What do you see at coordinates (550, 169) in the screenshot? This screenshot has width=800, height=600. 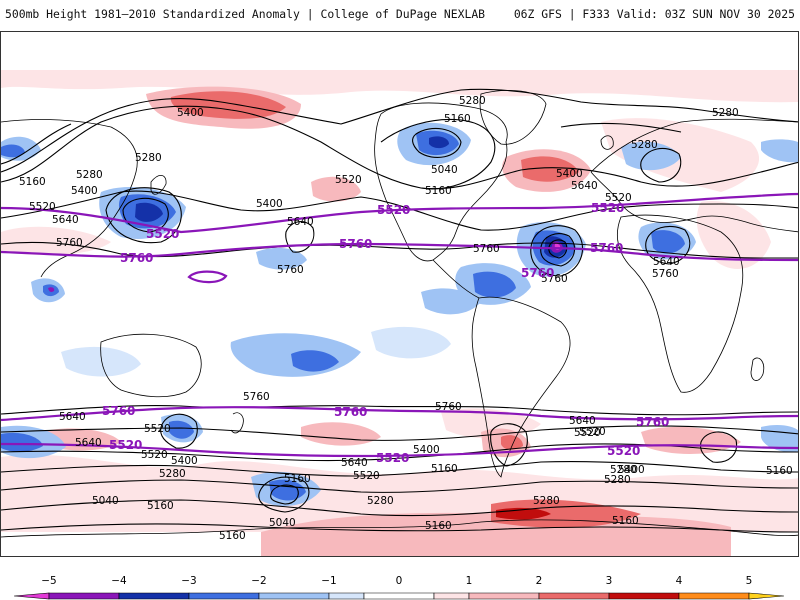 I see `north-atlantic-strong-positive` at bounding box center [550, 169].